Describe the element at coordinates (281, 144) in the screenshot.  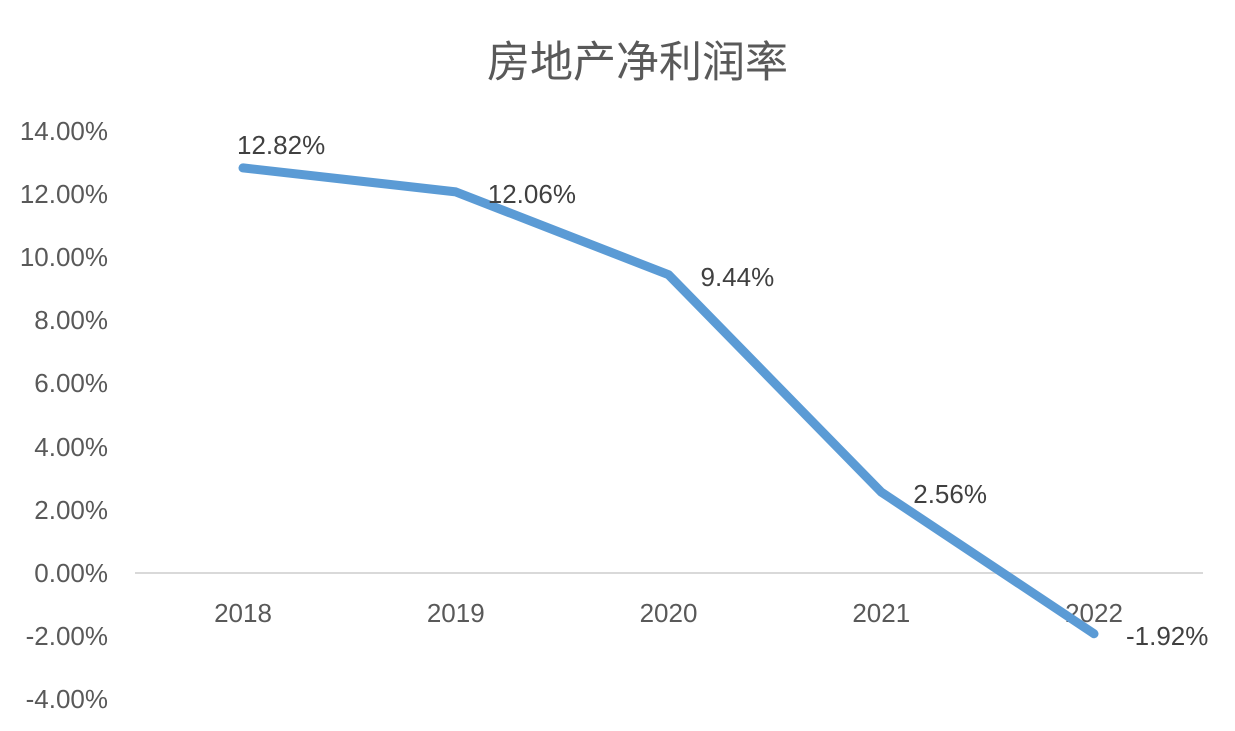
I see `data-point-label: 12.82%` at that location.